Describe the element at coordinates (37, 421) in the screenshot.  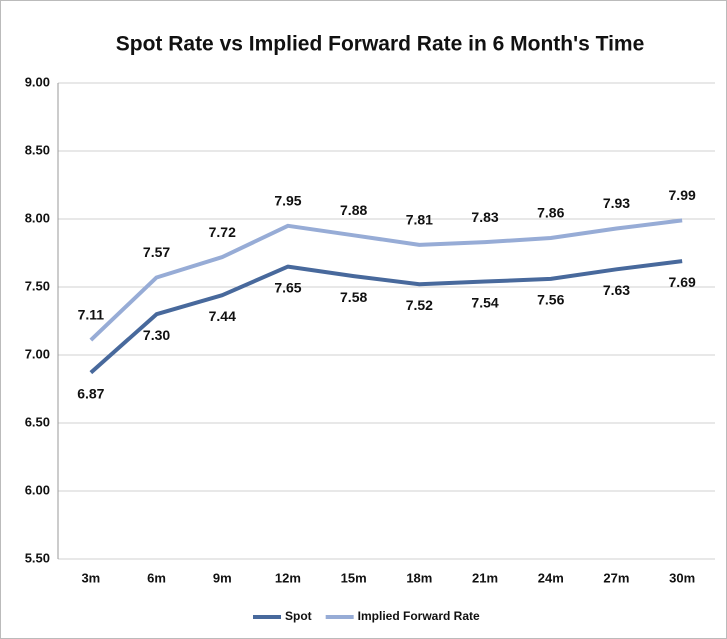
I see `y-tick-label: 6.50` at that location.